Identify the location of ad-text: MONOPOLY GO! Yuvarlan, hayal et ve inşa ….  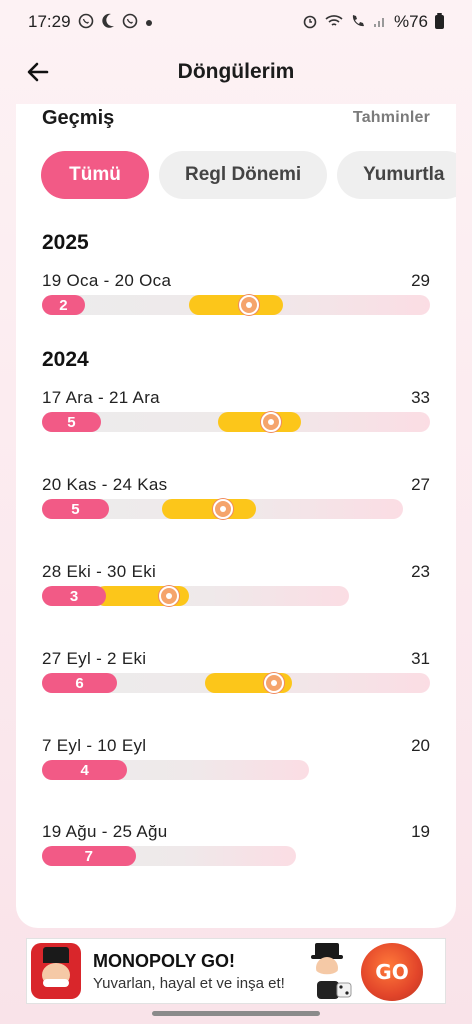
(189, 971).